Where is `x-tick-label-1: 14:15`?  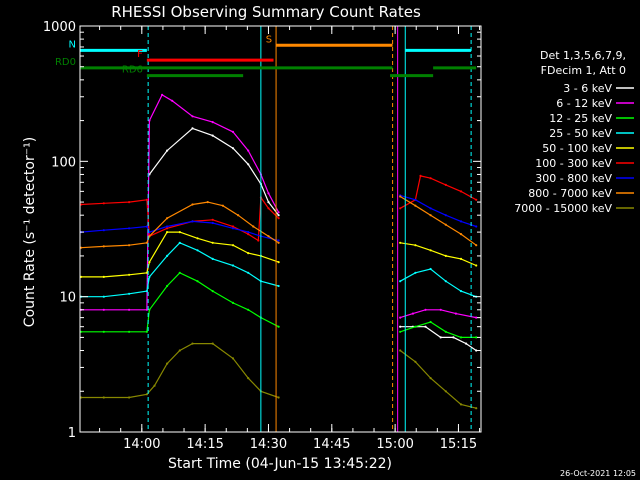
x-tick-label-1: 14:15 is located at coordinates (204, 444).